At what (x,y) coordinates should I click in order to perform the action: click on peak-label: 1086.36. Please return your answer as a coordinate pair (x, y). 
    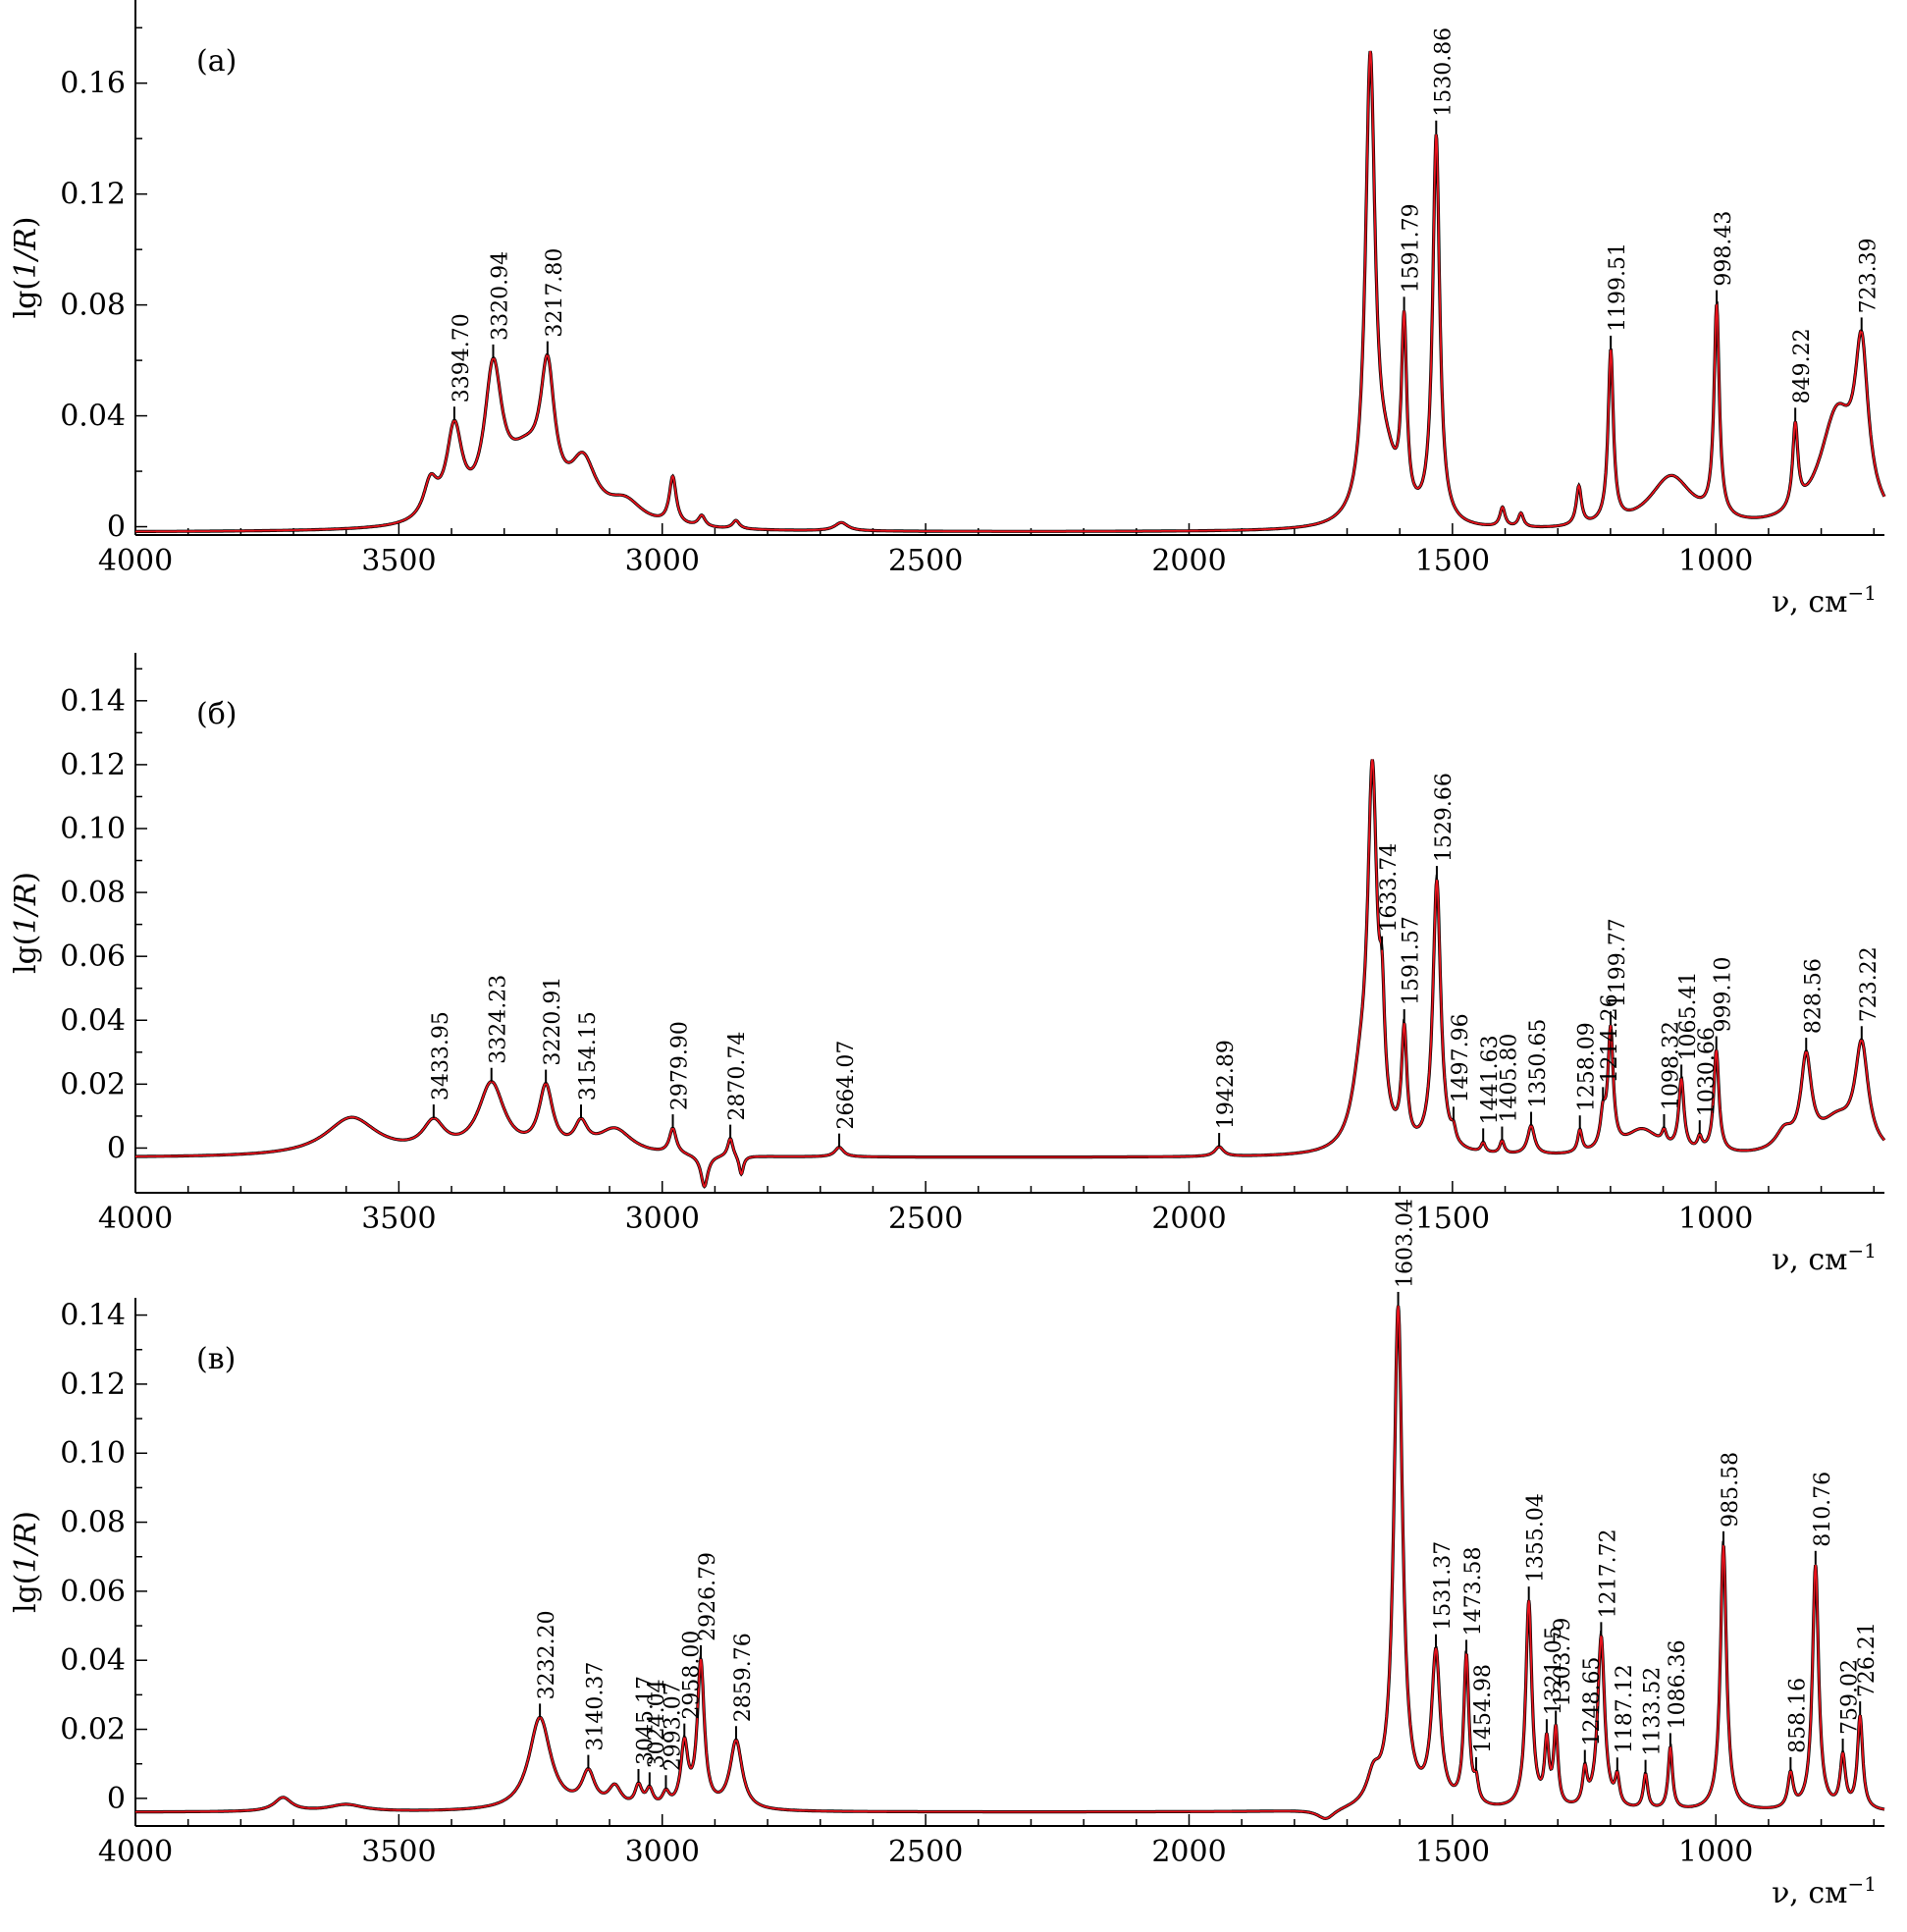
    Looking at the image, I should click on (1678, 1684).